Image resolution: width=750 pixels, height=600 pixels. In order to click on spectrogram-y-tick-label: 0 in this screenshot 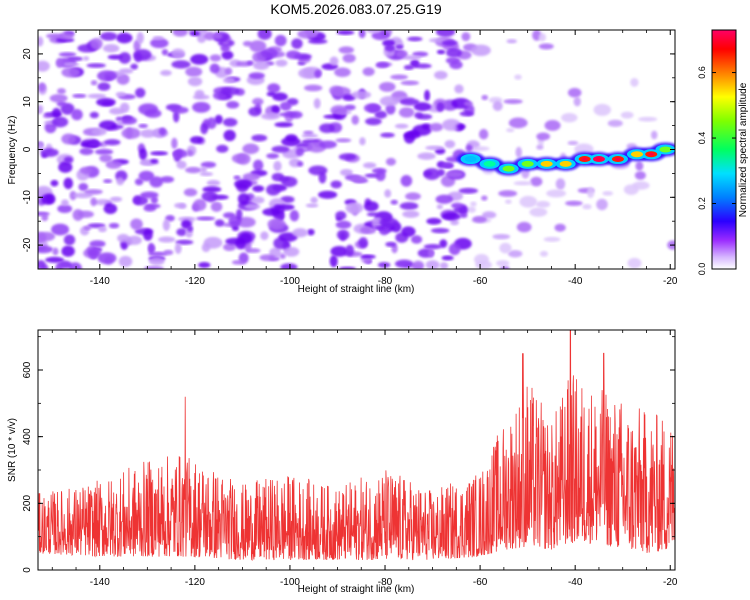, I will do `click(27, 149)`.